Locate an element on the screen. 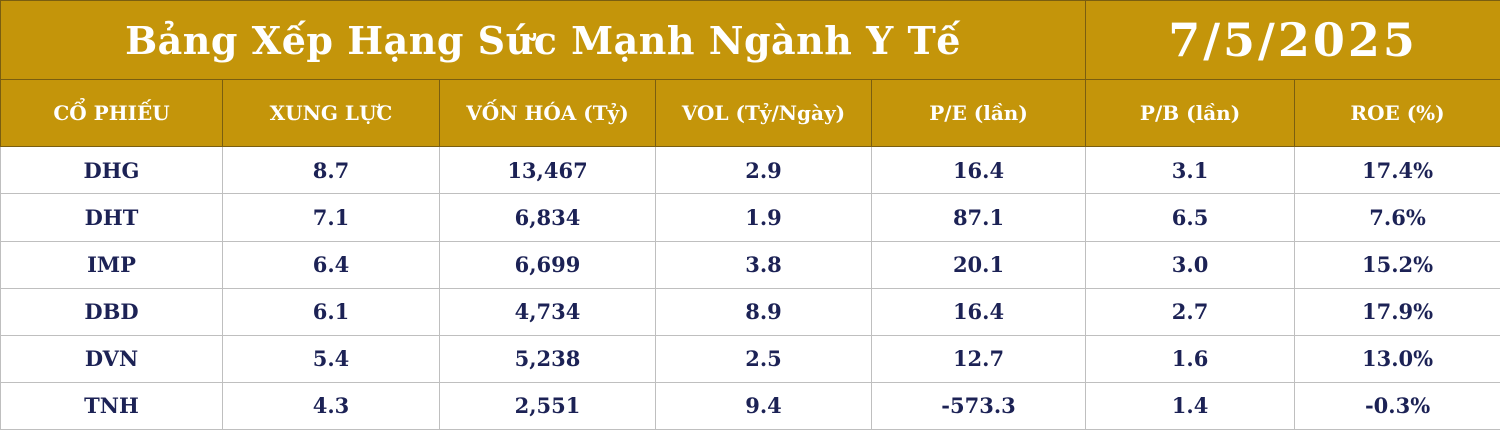  volume-cell: 2.5 is located at coordinates (763, 358).